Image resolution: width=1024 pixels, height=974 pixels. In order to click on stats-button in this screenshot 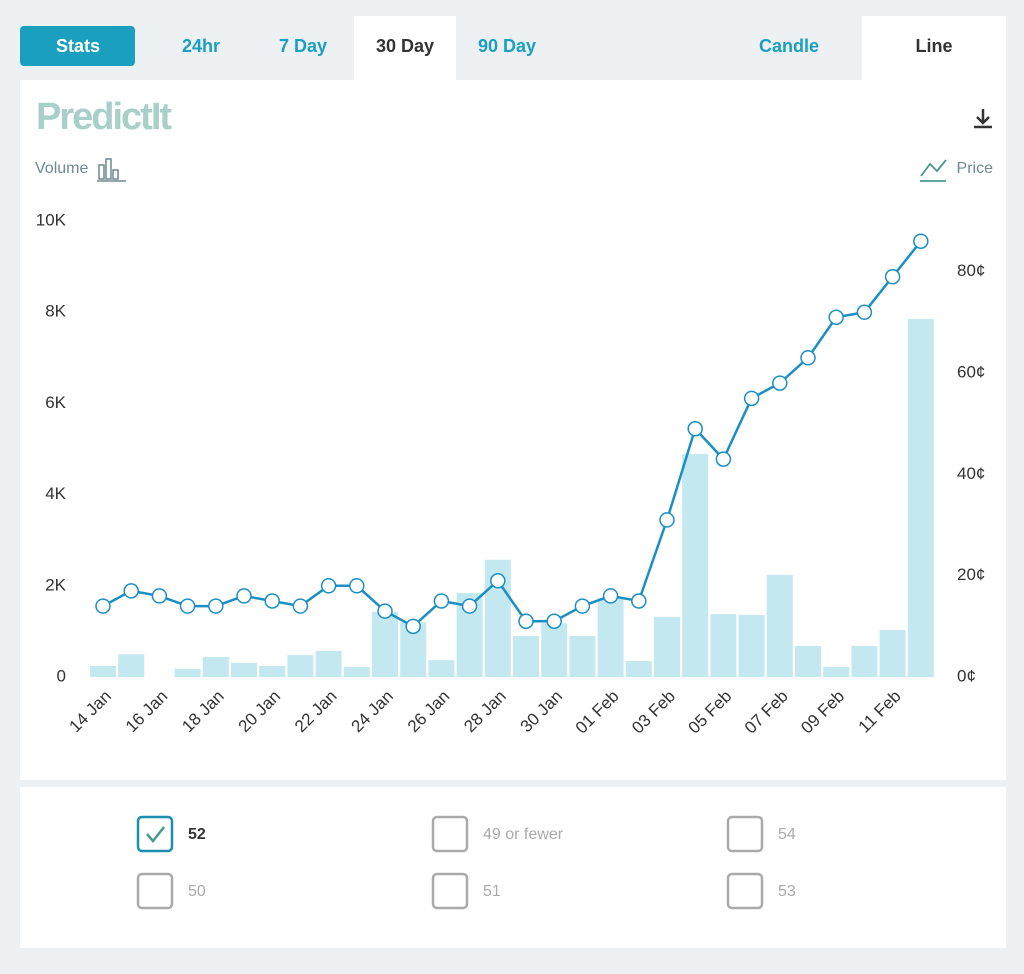, I will do `click(77, 46)`.